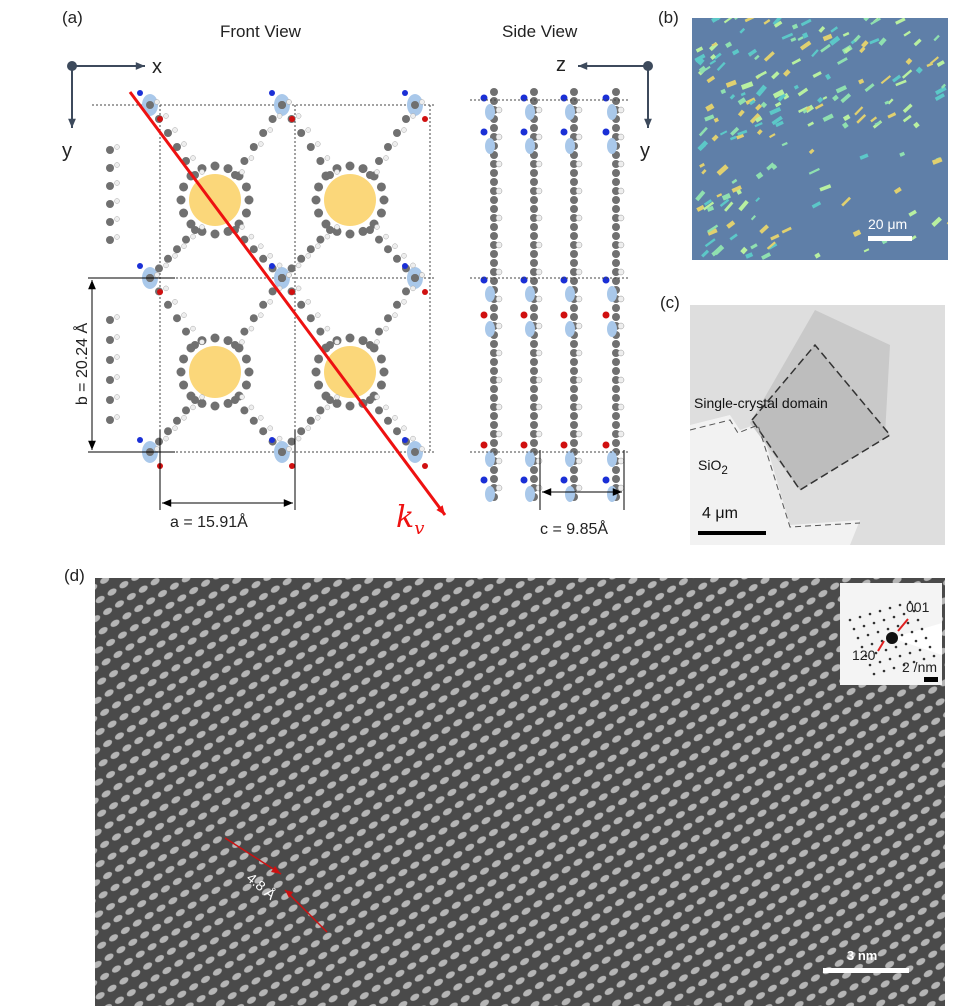 The image size is (962, 1006). I want to click on oxygen-atom, so click(292, 292).